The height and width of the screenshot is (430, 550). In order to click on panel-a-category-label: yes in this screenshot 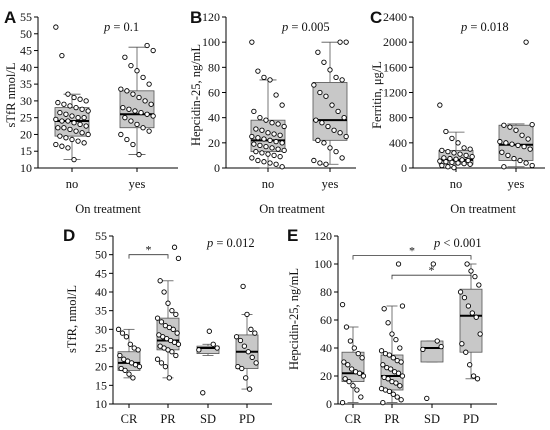, I will do `click(137, 184)`.